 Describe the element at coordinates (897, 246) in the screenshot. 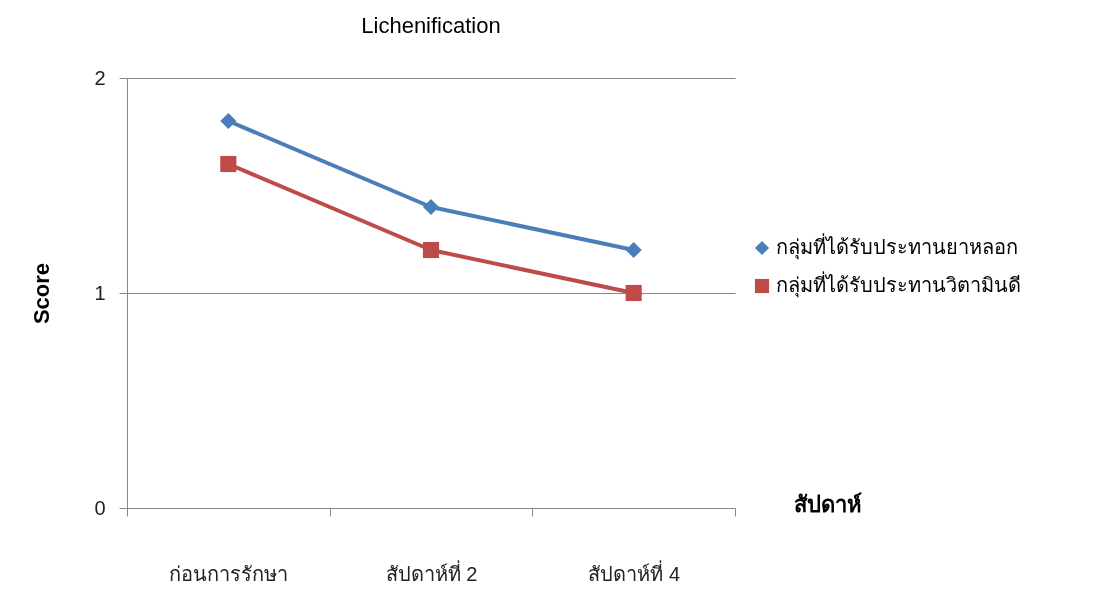

I see `legend-label: กลุ่มที่ได้รับประทานยาหลอก` at that location.